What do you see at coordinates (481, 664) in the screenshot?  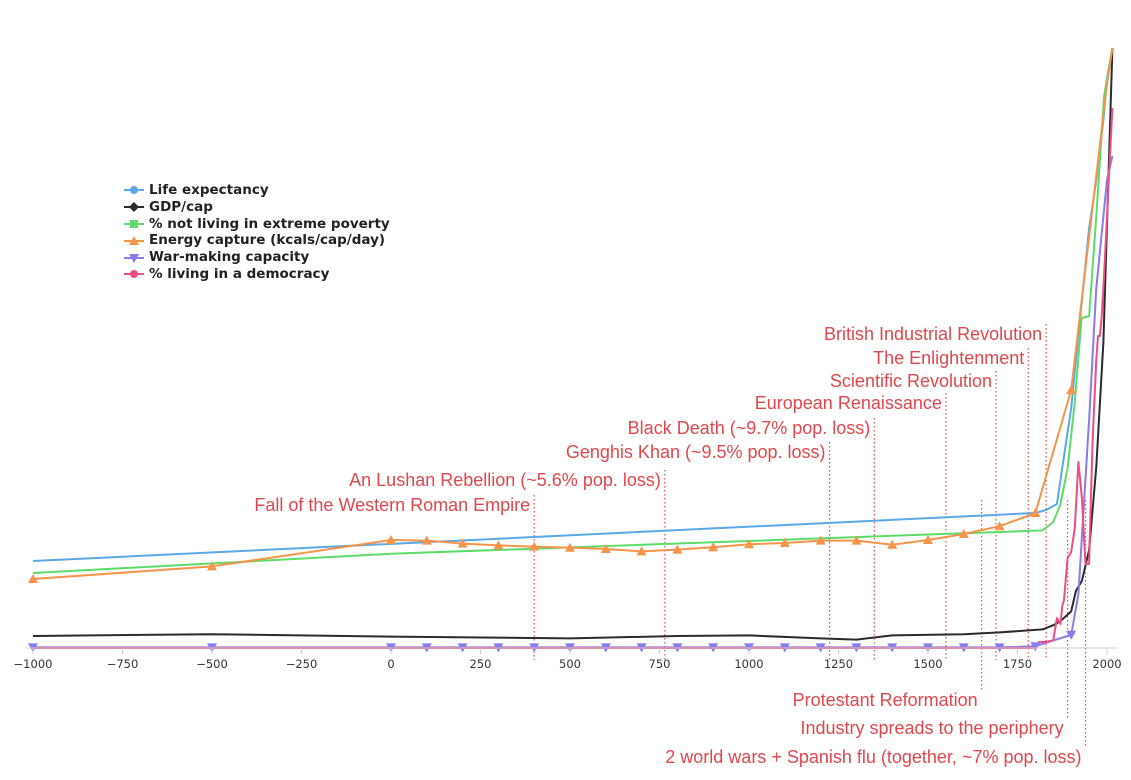 I see `x-tick-label: 250` at bounding box center [481, 664].